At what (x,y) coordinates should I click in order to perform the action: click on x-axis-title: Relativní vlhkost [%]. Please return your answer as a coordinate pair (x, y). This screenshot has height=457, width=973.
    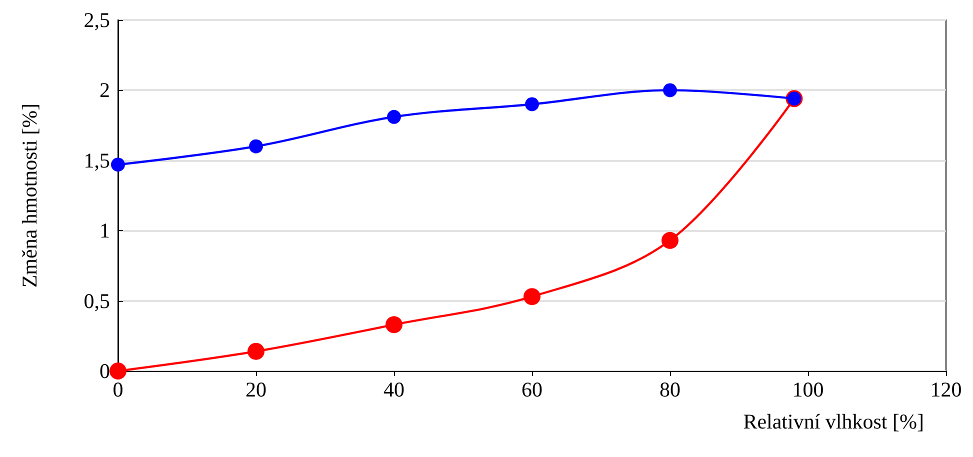
    Looking at the image, I should click on (833, 422).